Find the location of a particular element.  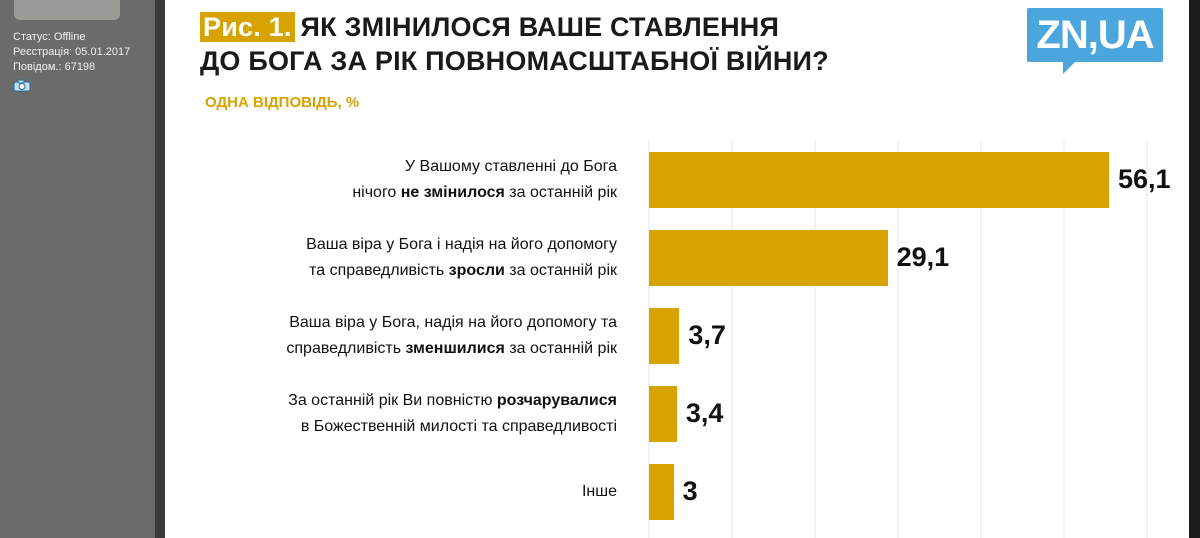

category-label-0-line-1: нічого не змінилося за останній рік is located at coordinates (401, 193).